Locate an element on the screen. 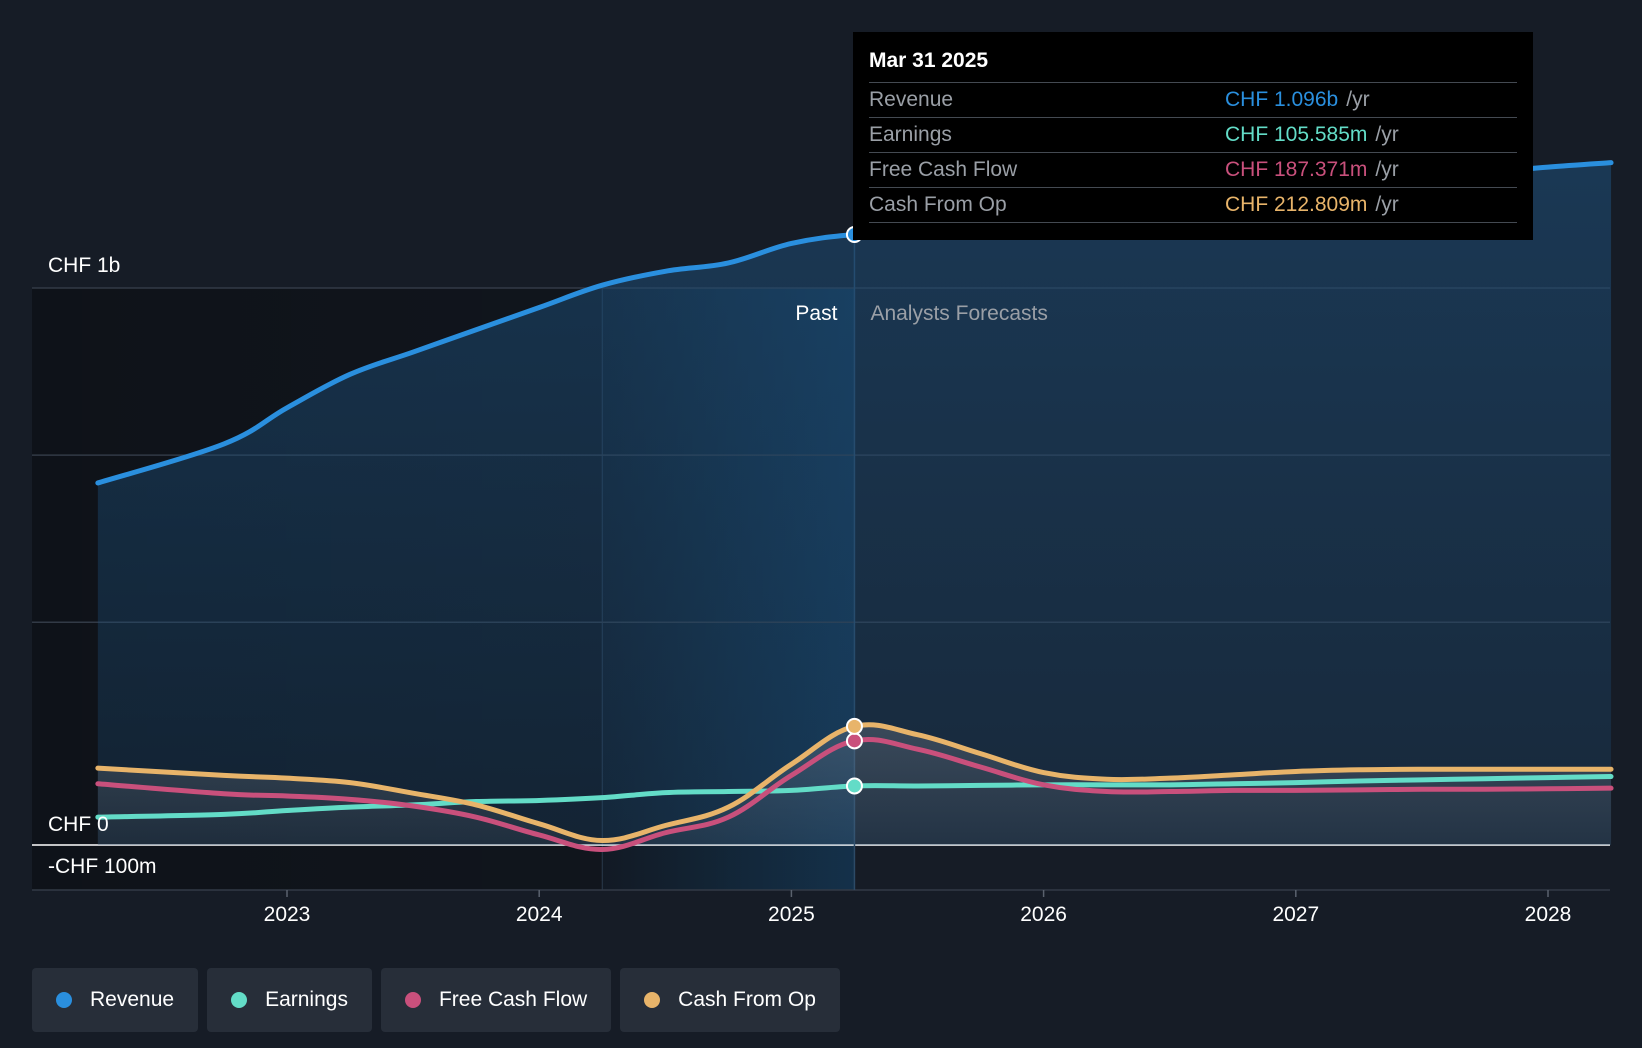  tooltip-row-label: Revenue is located at coordinates (911, 99).